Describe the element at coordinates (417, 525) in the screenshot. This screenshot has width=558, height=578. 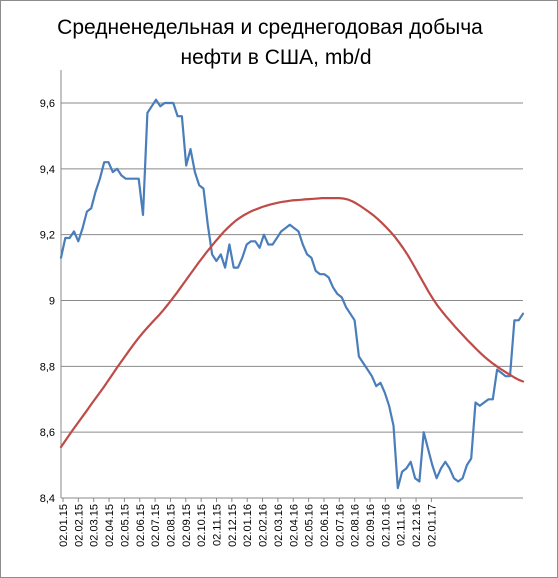
I see `x-tick-label: 02.12.16` at that location.